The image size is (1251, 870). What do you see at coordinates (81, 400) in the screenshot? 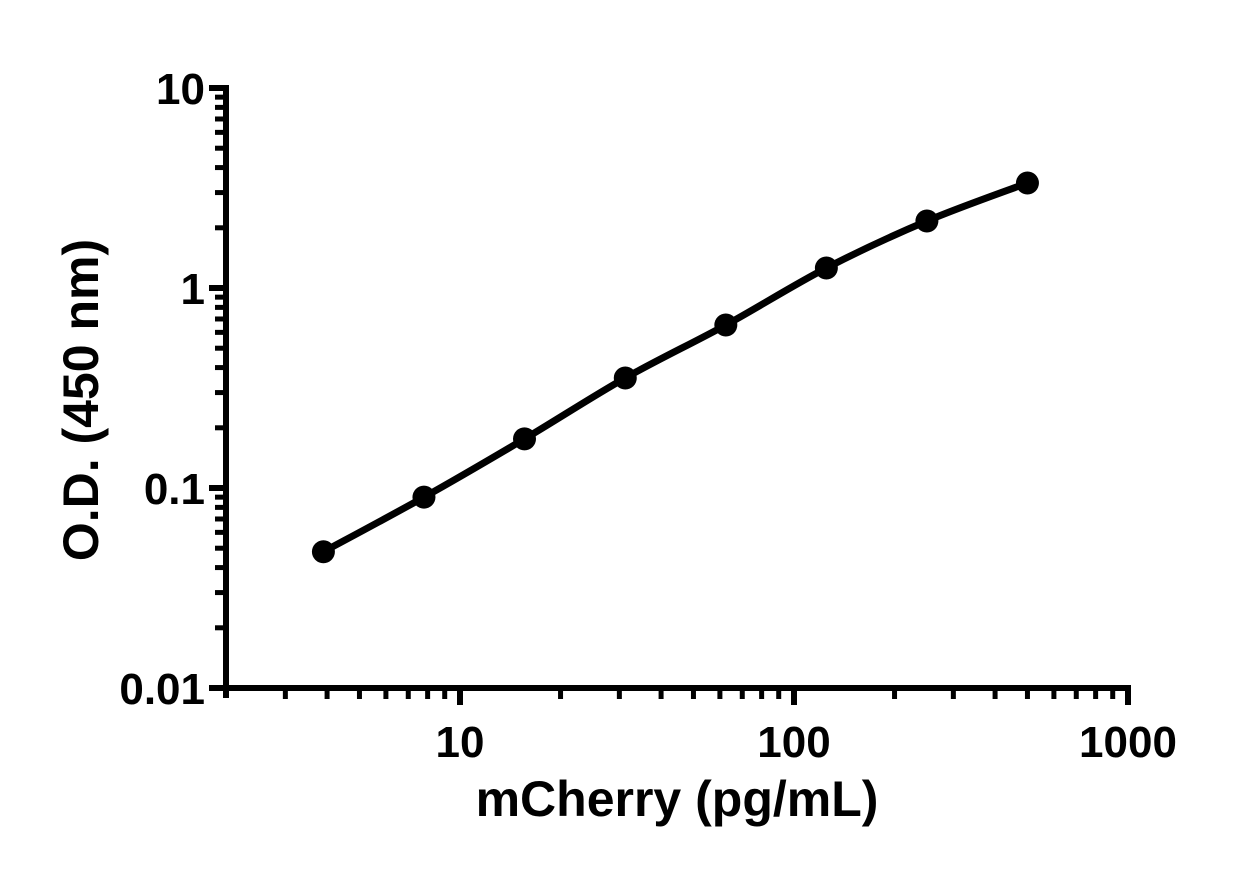
I see `y-axis-title: O.D. (450 nm)` at bounding box center [81, 400].